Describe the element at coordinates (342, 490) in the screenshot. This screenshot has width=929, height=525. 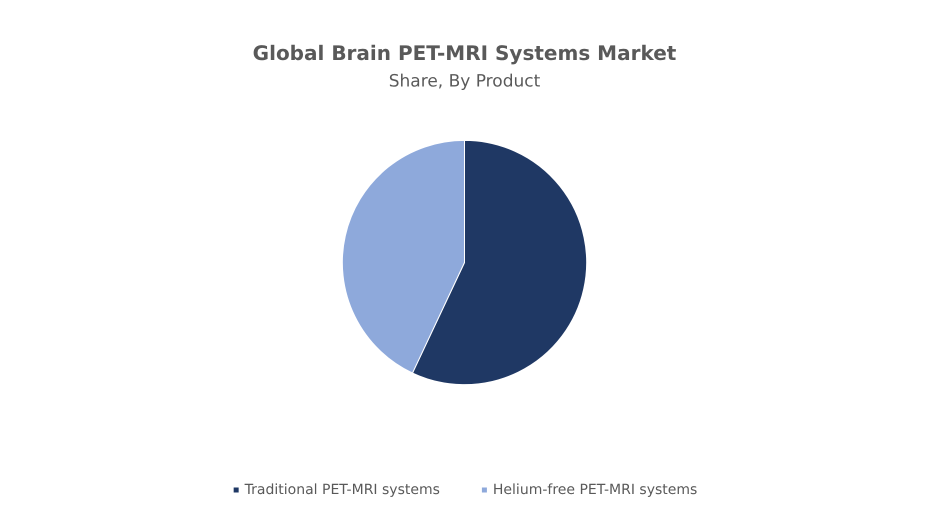
I see `legend-label: Traditional PET-MRI systems` at that location.